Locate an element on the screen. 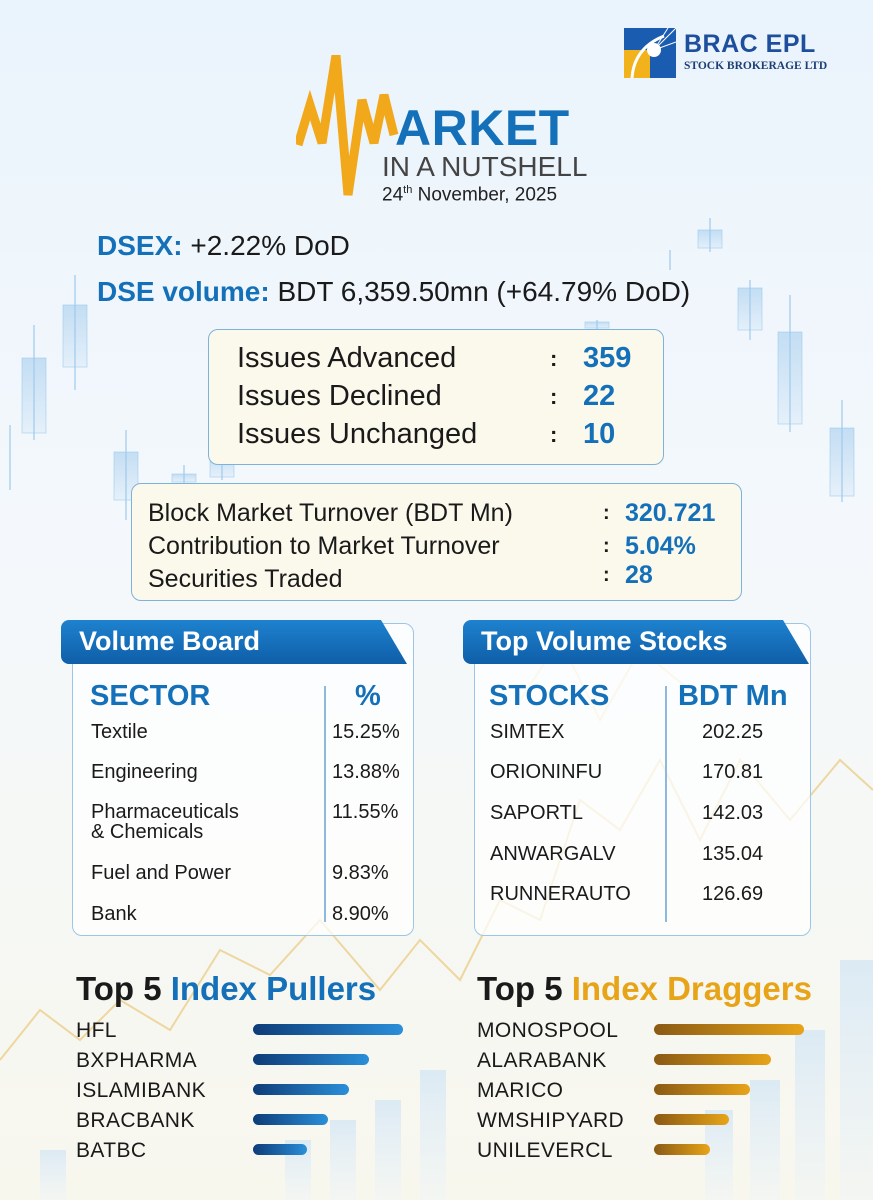 The width and height of the screenshot is (873, 1200). percent-header: % is located at coordinates (368, 696).